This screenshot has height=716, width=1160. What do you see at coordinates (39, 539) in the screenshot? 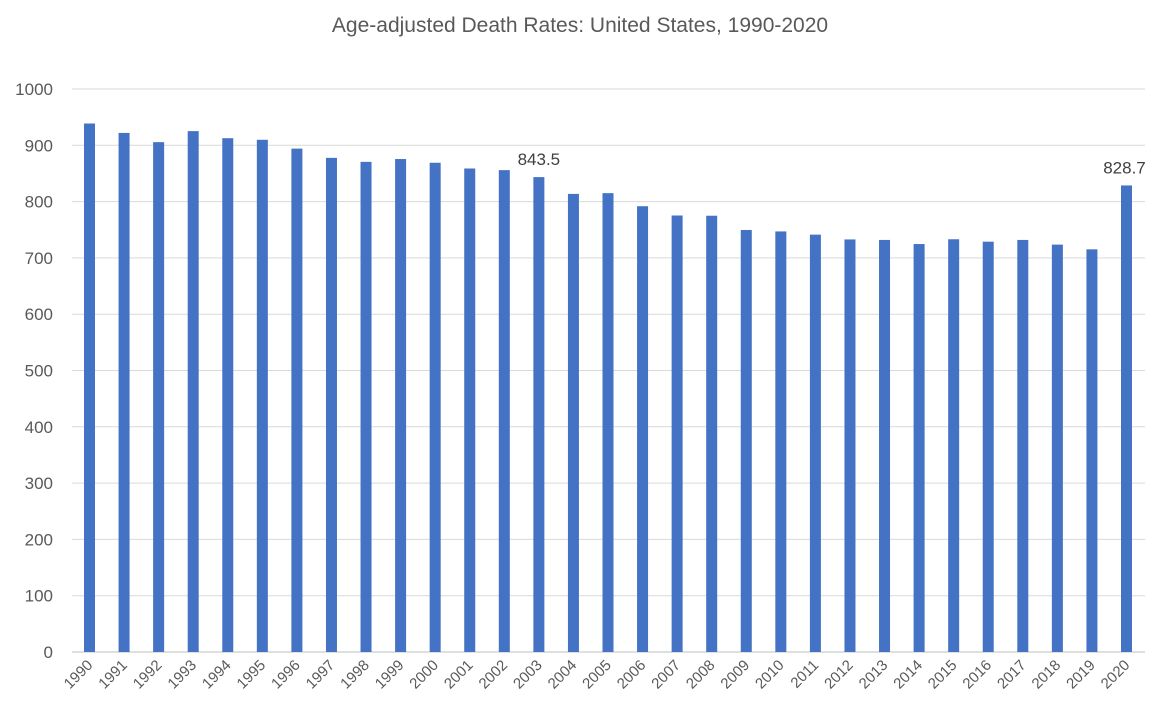
I see `y-tick-label: 200` at bounding box center [39, 539].